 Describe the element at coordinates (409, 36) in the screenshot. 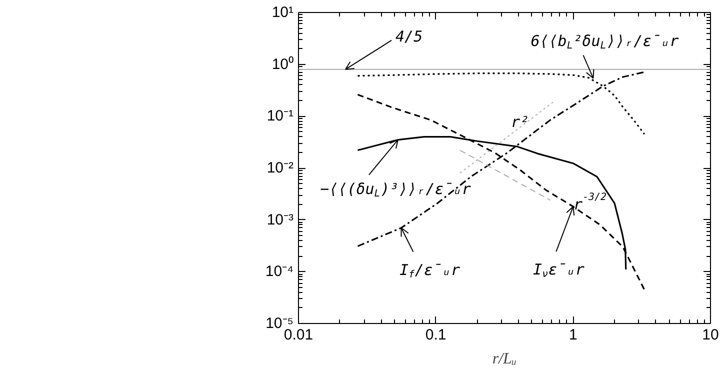

I see `annotation: 4/5` at that location.